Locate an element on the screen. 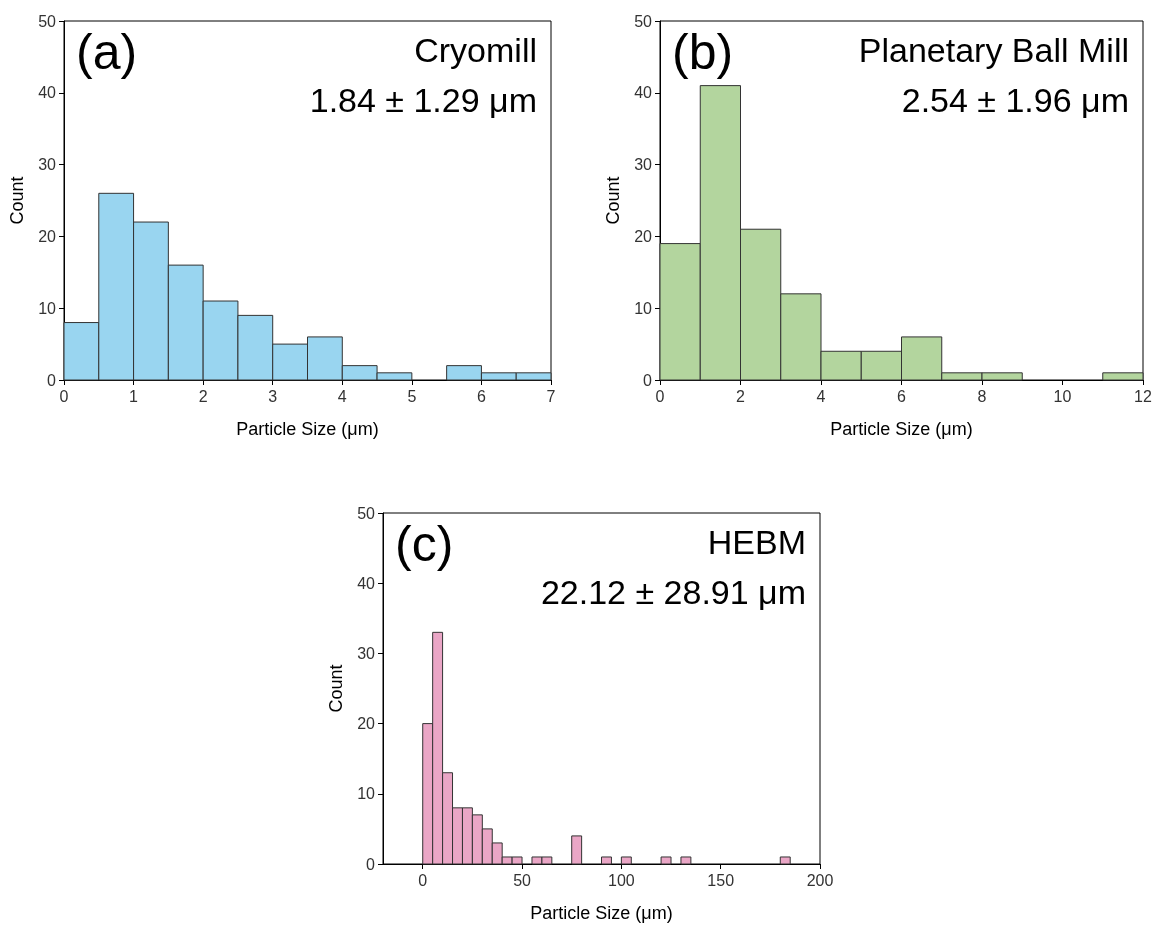 This screenshot has height=935, width=1156. annotation: Cryomill is located at coordinates (475, 50).